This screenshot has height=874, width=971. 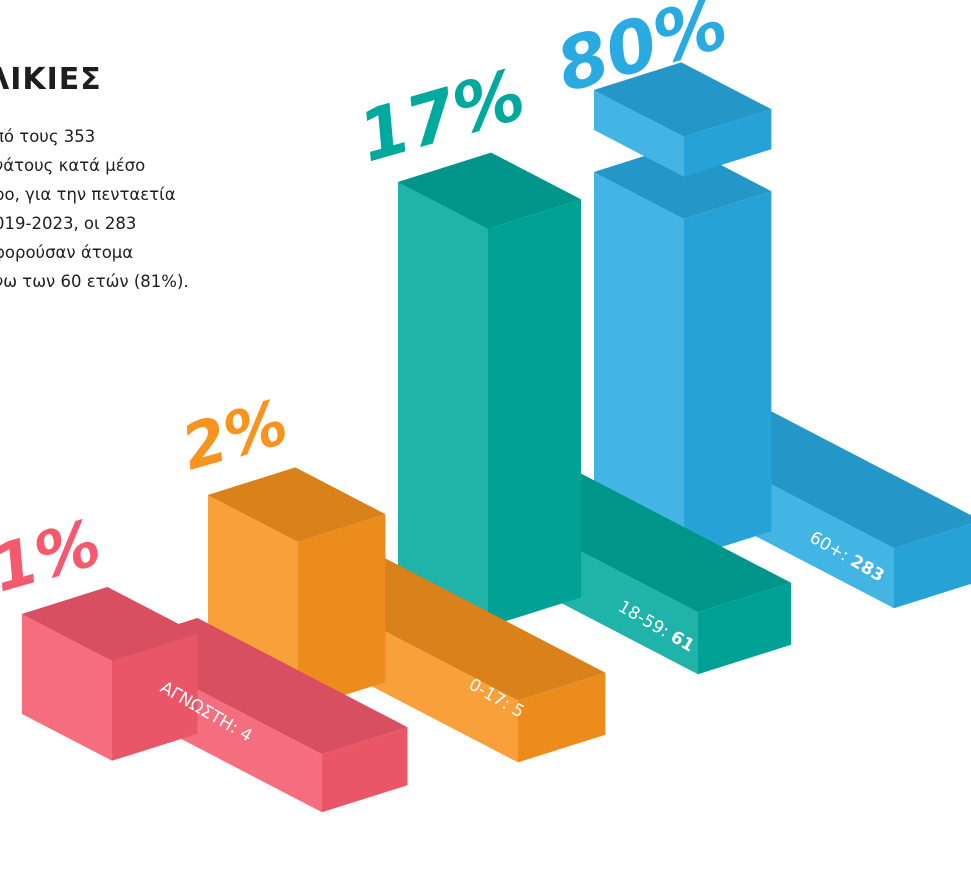 I want to click on percentage-label-age-0-17: 2%, so click(x=234, y=434).